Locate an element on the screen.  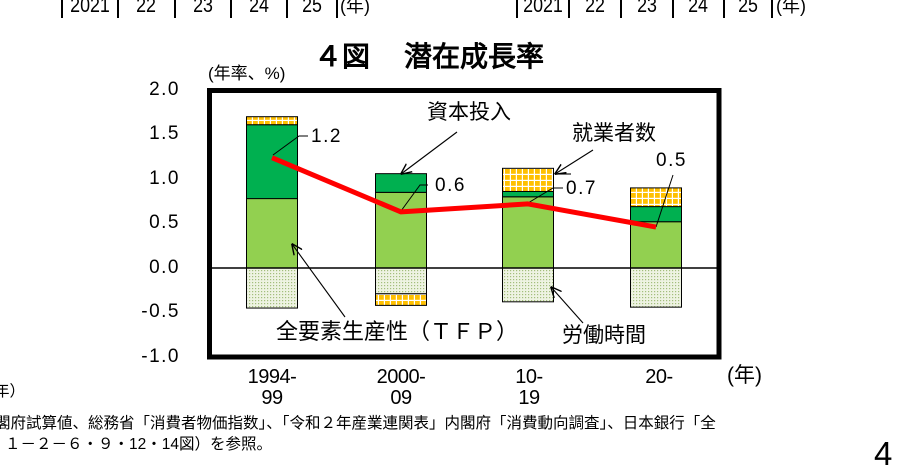
annotation-arrows is located at coordinates (443, 227).